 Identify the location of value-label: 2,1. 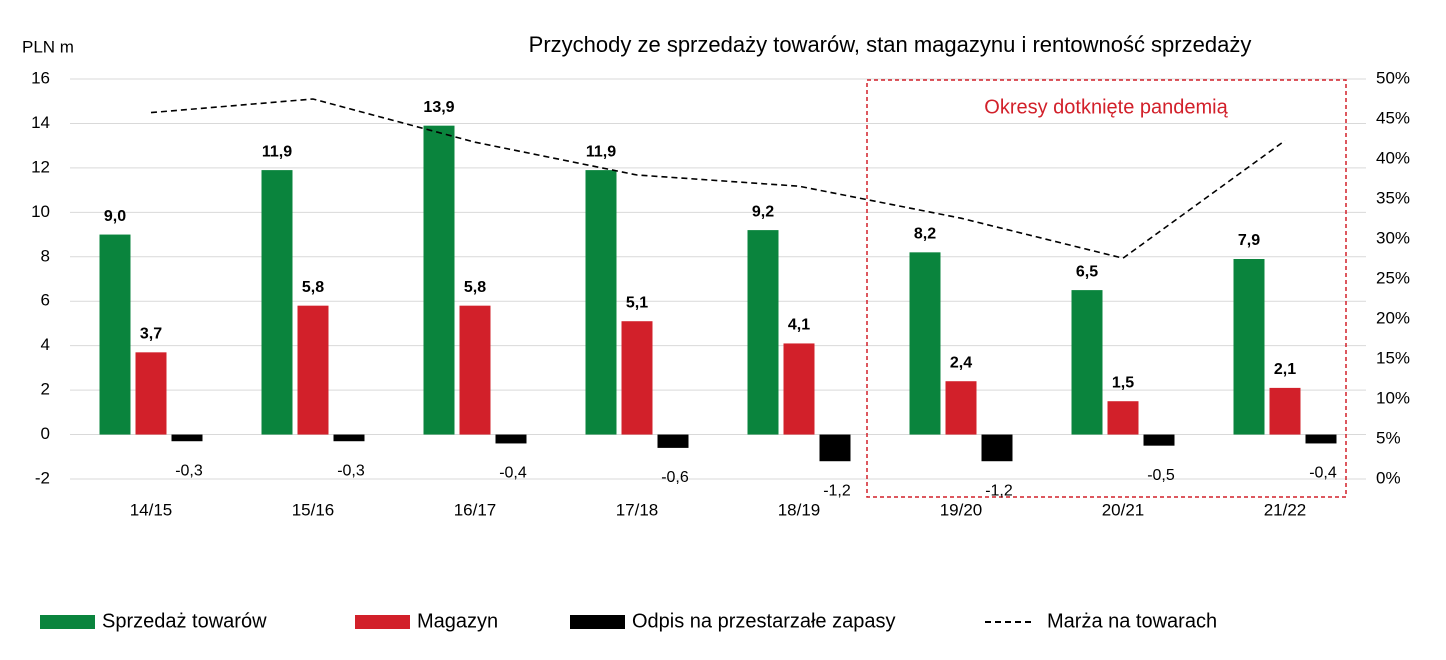
(1285, 369).